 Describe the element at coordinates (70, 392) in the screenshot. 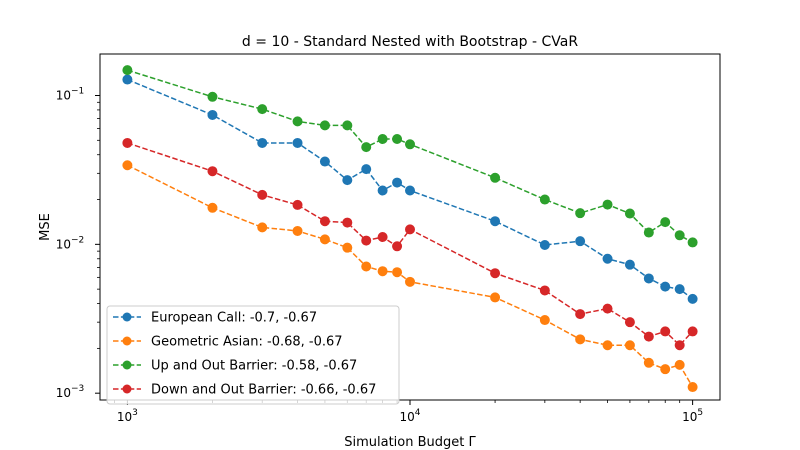

I see `y-tick-label: 10⁻³` at that location.